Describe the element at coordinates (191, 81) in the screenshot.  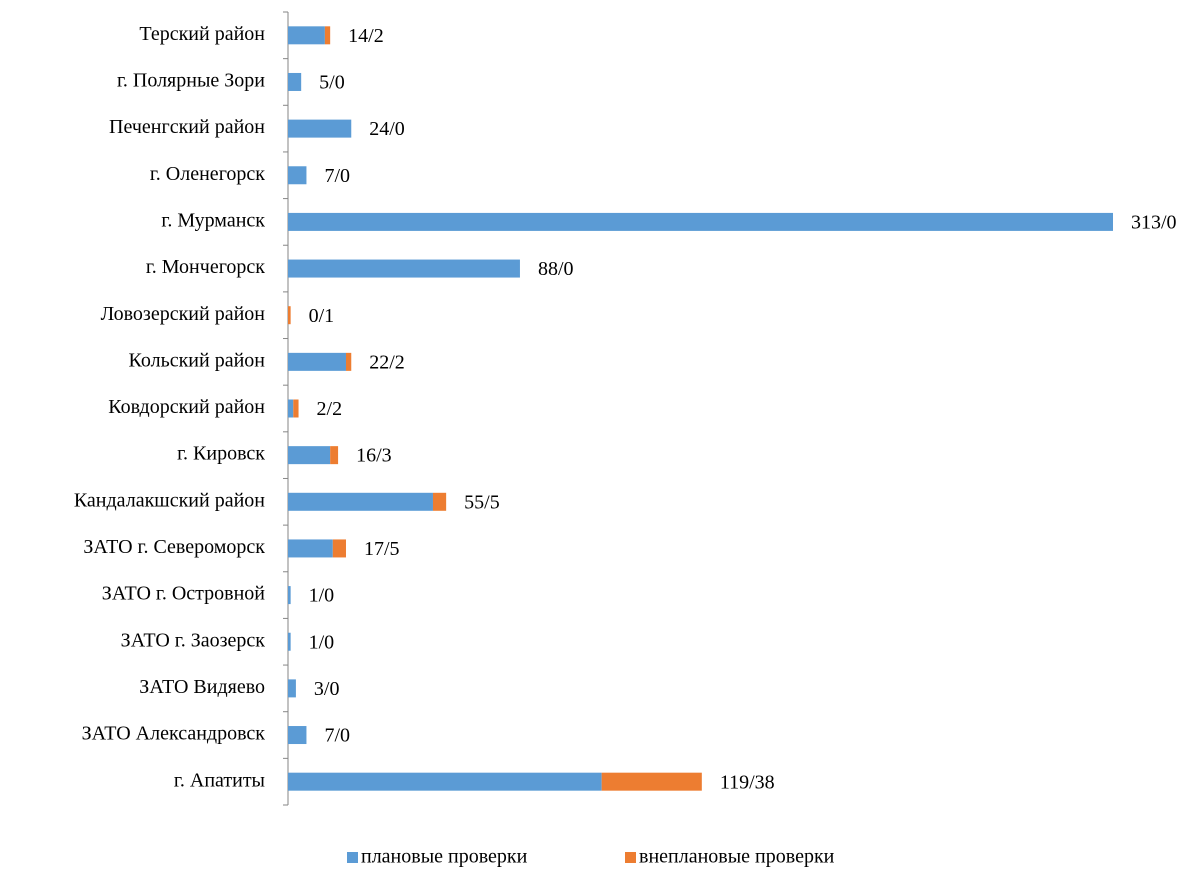
I see `category-label: г. Полярные Зори` at that location.